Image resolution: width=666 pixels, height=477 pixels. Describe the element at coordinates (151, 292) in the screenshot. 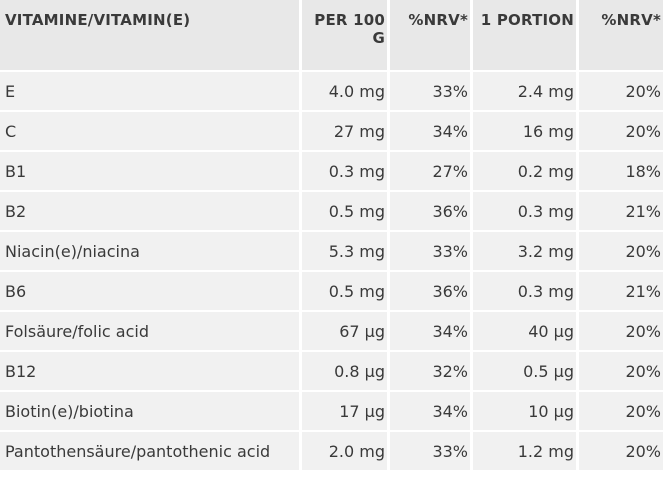

I see `vitamin-name: B6` at that location.